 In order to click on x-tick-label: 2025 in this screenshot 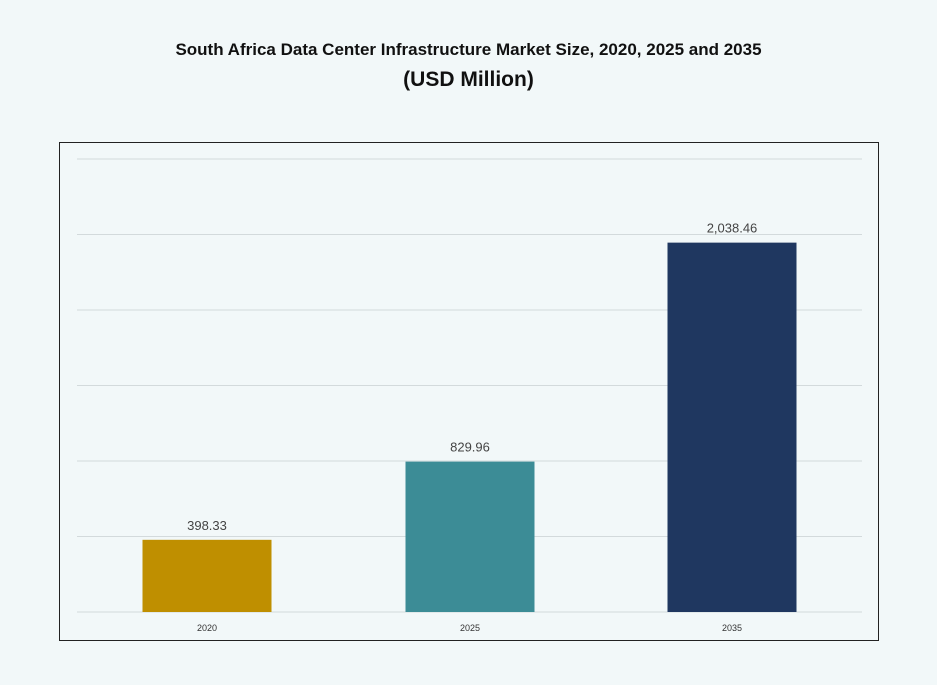, I will do `click(470, 628)`.